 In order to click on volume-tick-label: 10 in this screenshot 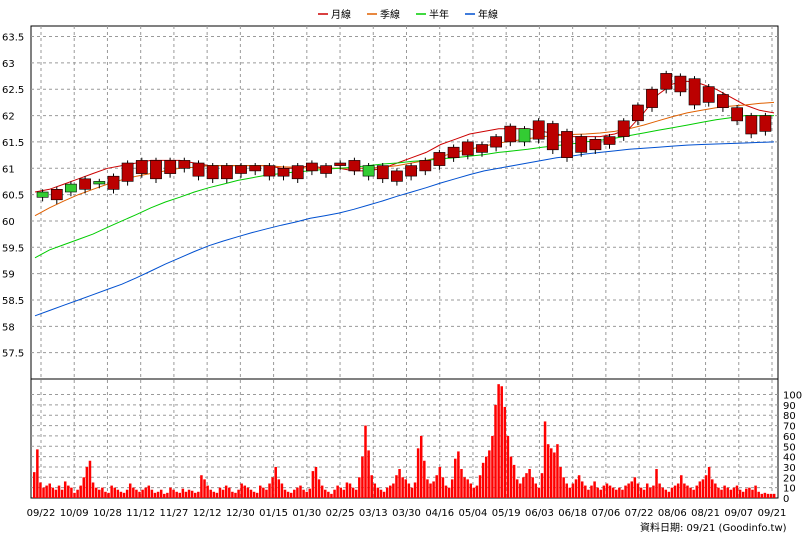, I will do `click(789, 489)`.